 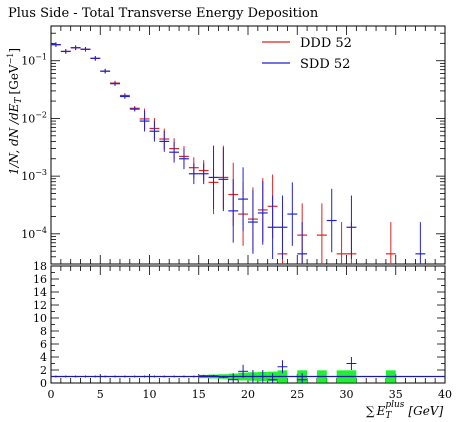 What do you see at coordinates (40, 279) in the screenshot?
I see `ratio-y-tick-label: 16` at bounding box center [40, 279].